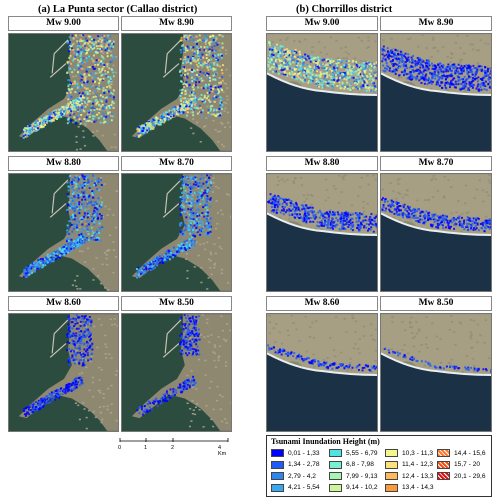 This screenshot has width=500, height=501. I want to click on legend-label: 6,8 - 7,98, so click(360, 464).